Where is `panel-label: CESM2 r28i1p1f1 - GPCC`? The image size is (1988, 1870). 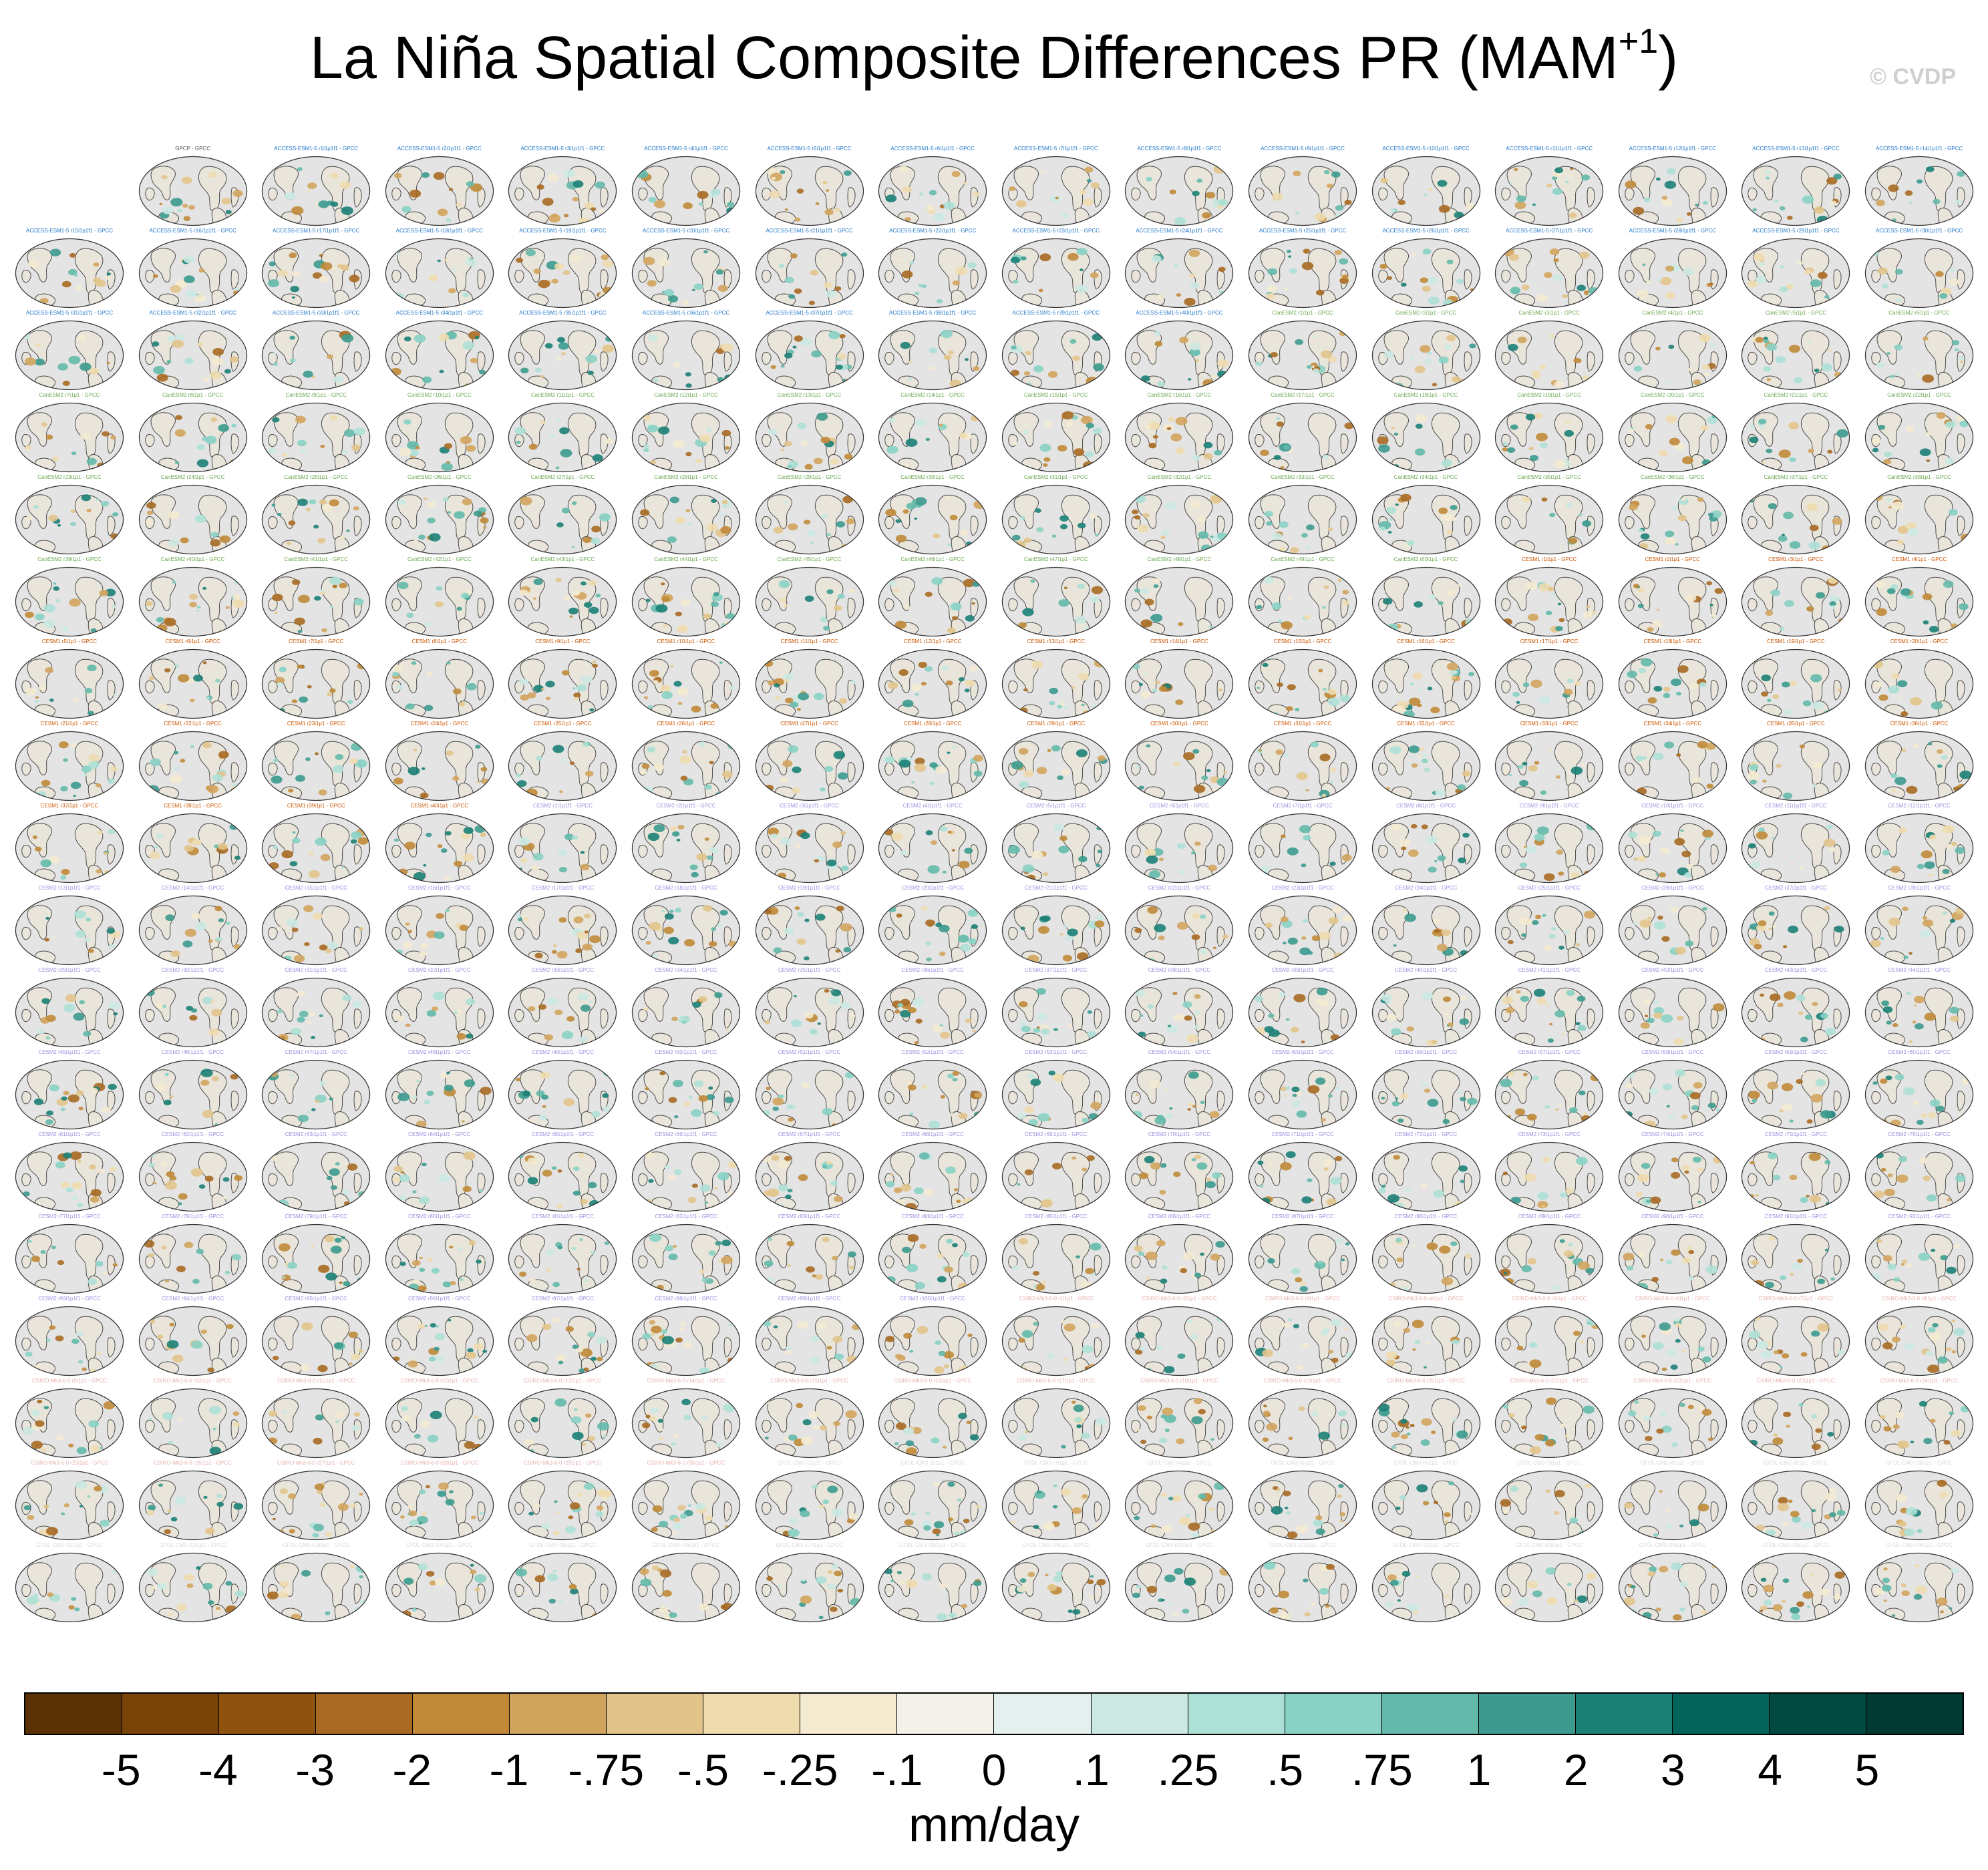 panel-label: CESM2 r28i1p1f1 - GPCC is located at coordinates (1919, 888).